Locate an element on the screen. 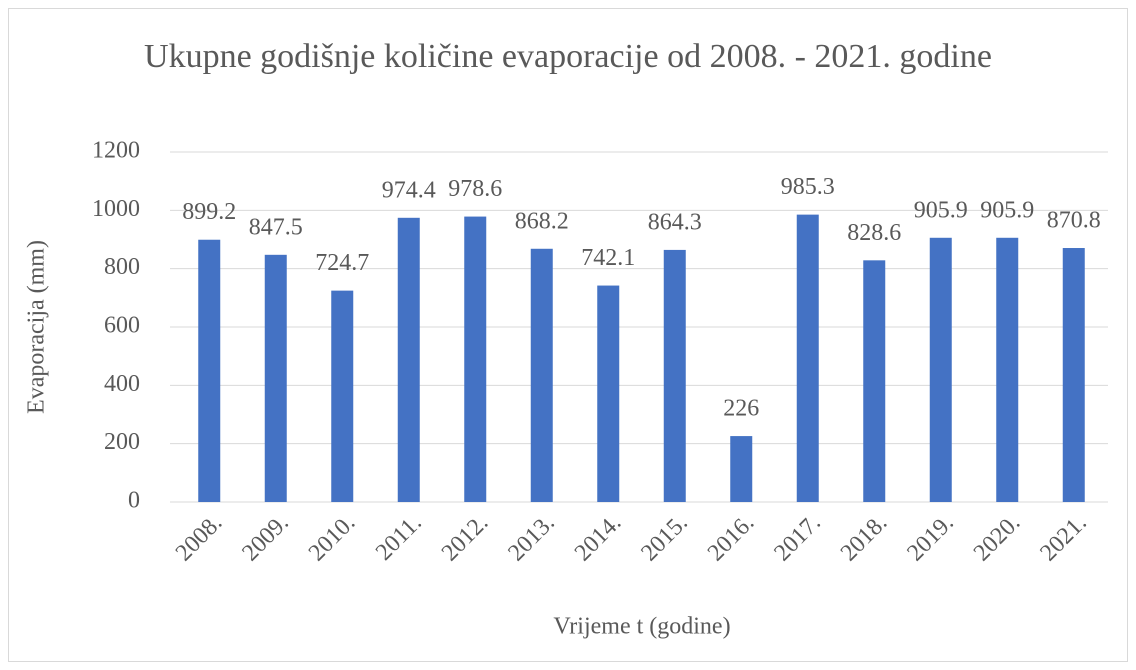 This screenshot has width=1136, height=670. y-tick-label: 400 is located at coordinates (122, 384).